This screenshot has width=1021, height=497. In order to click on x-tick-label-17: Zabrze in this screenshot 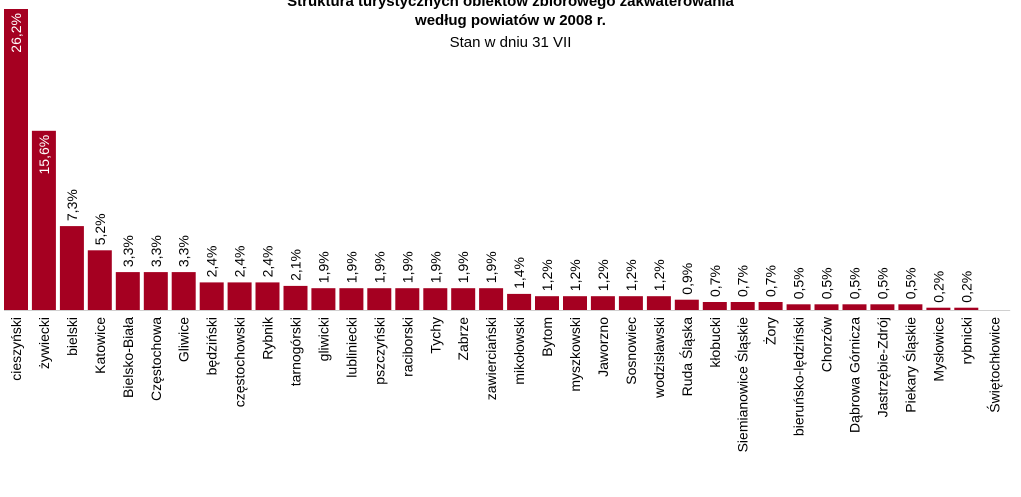, I will do `click(463, 339)`.